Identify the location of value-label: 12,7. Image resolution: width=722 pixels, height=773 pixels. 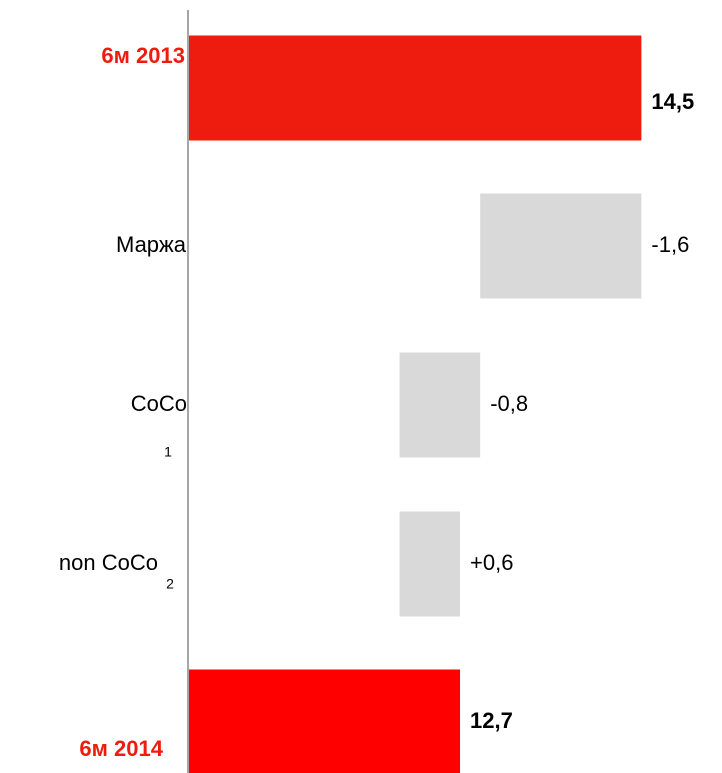
(491, 720).